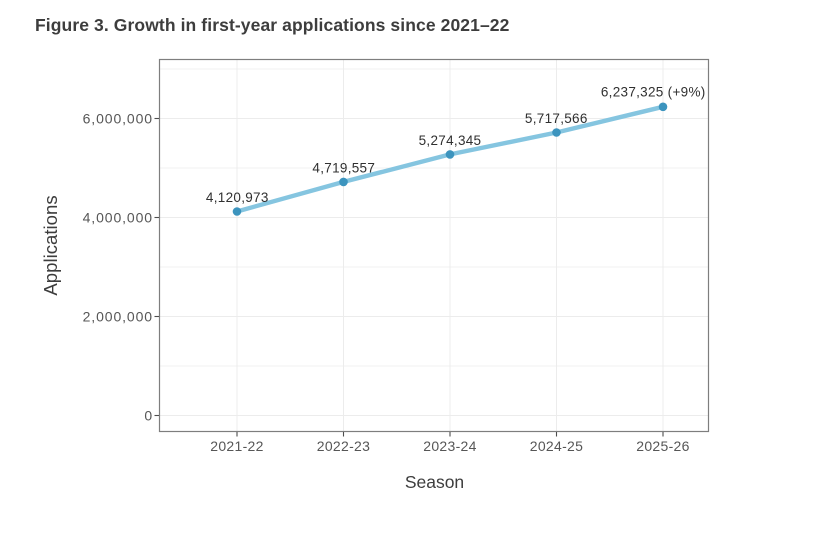 The image size is (824, 536). I want to click on svg-text: 2024-25, so click(556, 446).